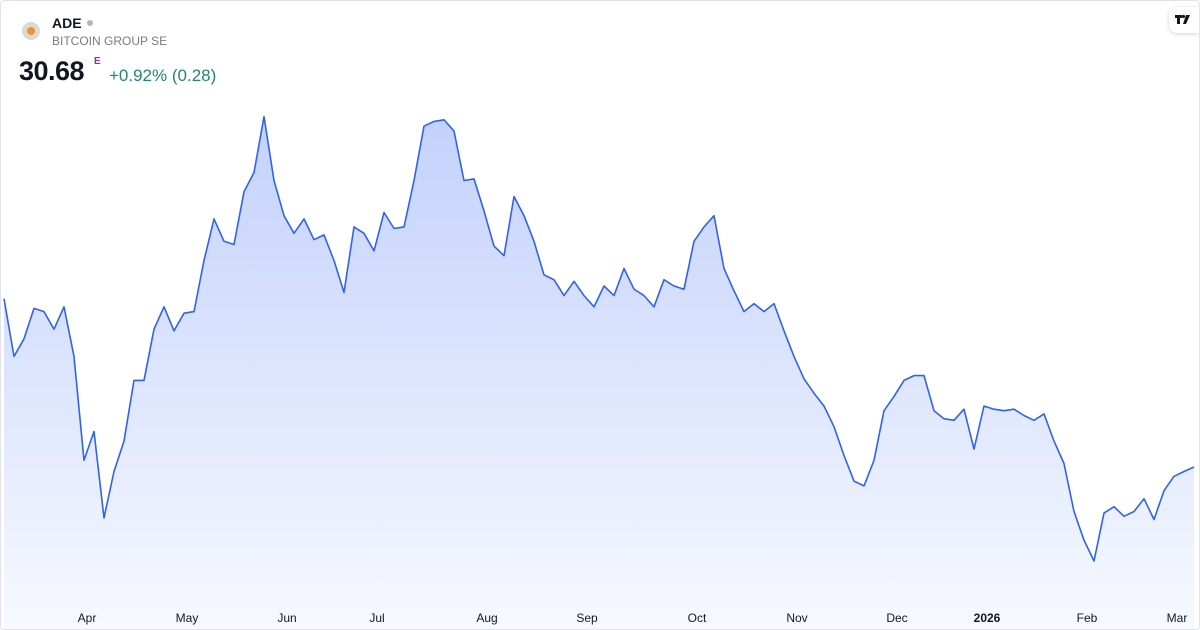 This screenshot has width=1200, height=630. What do you see at coordinates (187, 618) in the screenshot?
I see `x-tick-label: May` at bounding box center [187, 618].